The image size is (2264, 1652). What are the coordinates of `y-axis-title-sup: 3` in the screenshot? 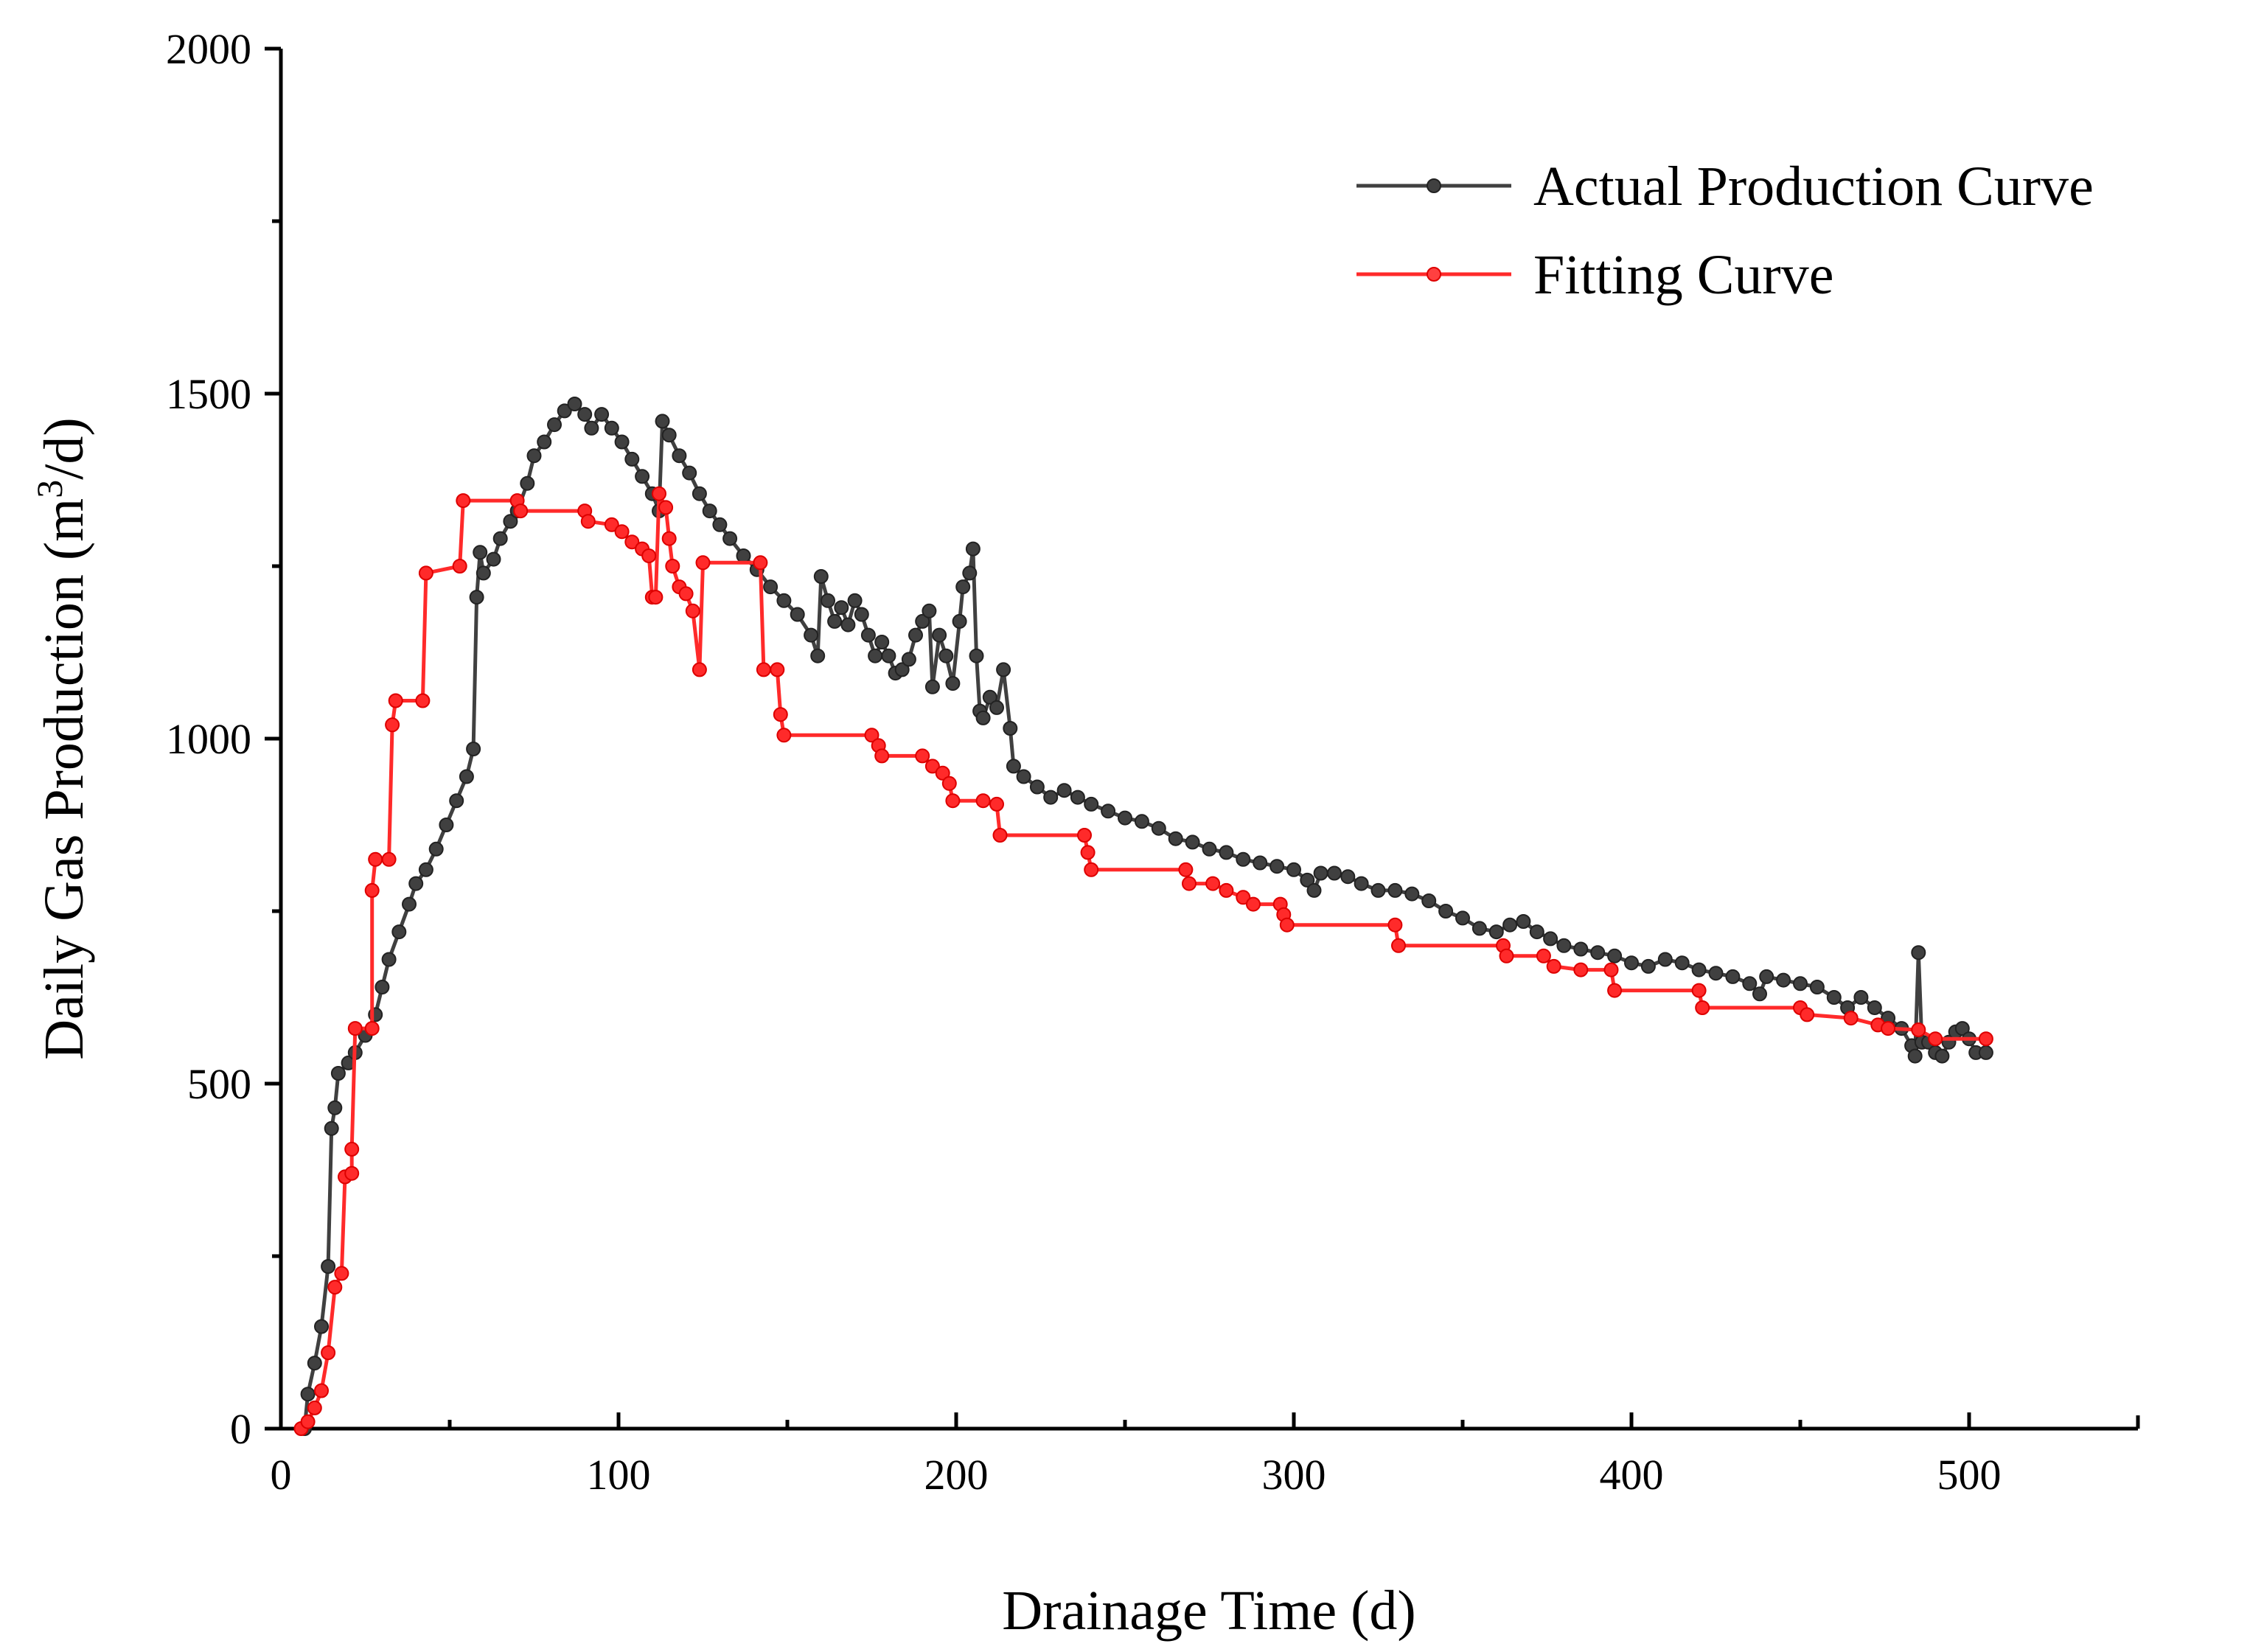 It's located at (49, 489).